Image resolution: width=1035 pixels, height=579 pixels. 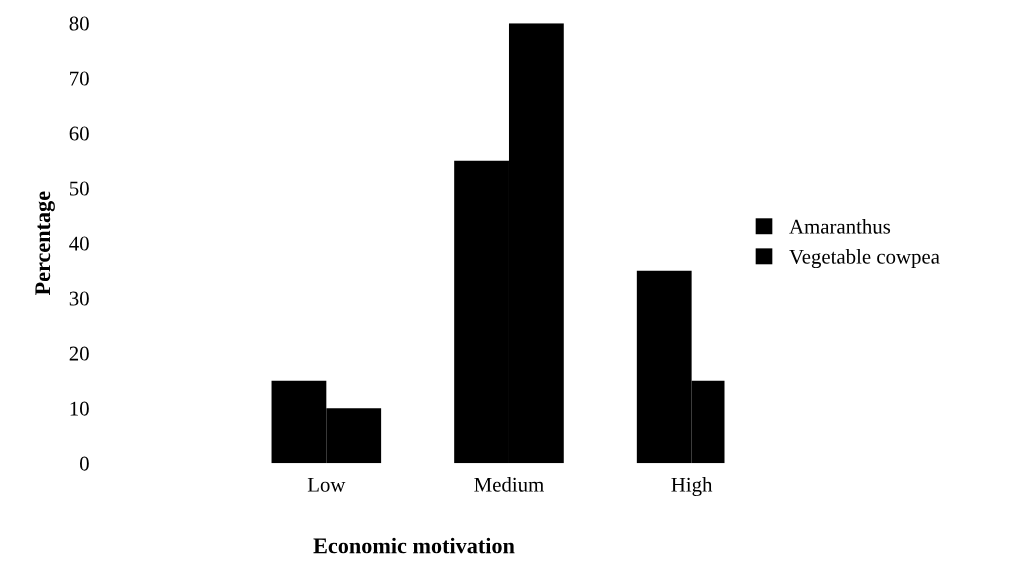 What do you see at coordinates (79, 133) in the screenshot?
I see `y-tick-label: 60` at bounding box center [79, 133].